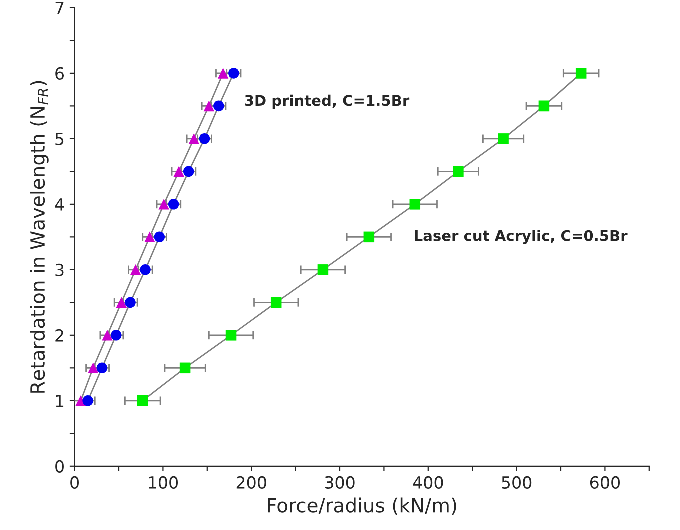  I want to click on annotation: 3D printed, C=1.5Br, so click(327, 101).